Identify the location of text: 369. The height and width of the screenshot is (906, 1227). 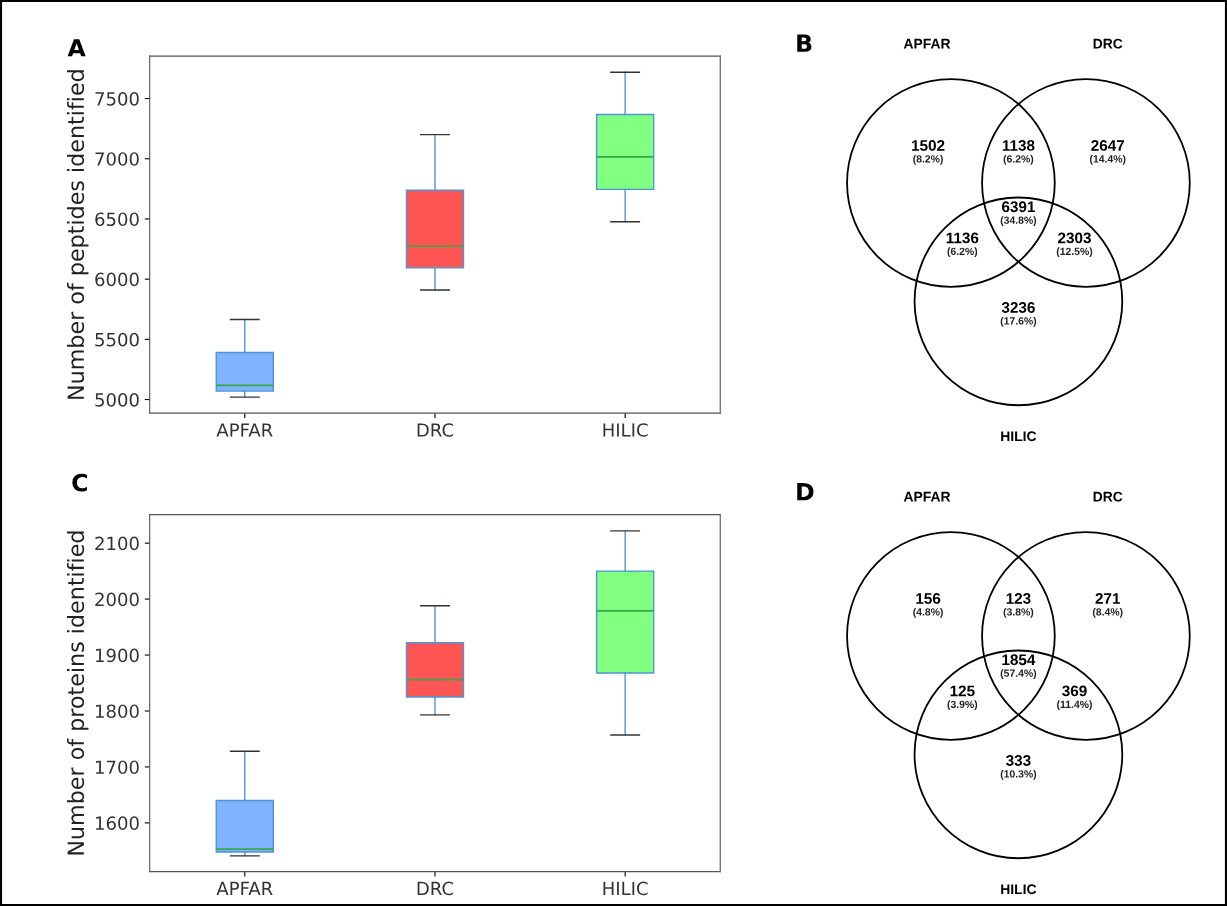
(1074, 691).